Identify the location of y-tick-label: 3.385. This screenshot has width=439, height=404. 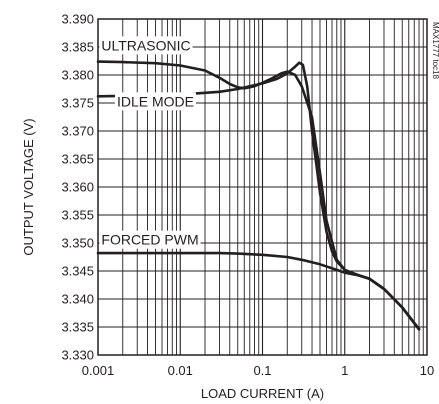
(77, 47).